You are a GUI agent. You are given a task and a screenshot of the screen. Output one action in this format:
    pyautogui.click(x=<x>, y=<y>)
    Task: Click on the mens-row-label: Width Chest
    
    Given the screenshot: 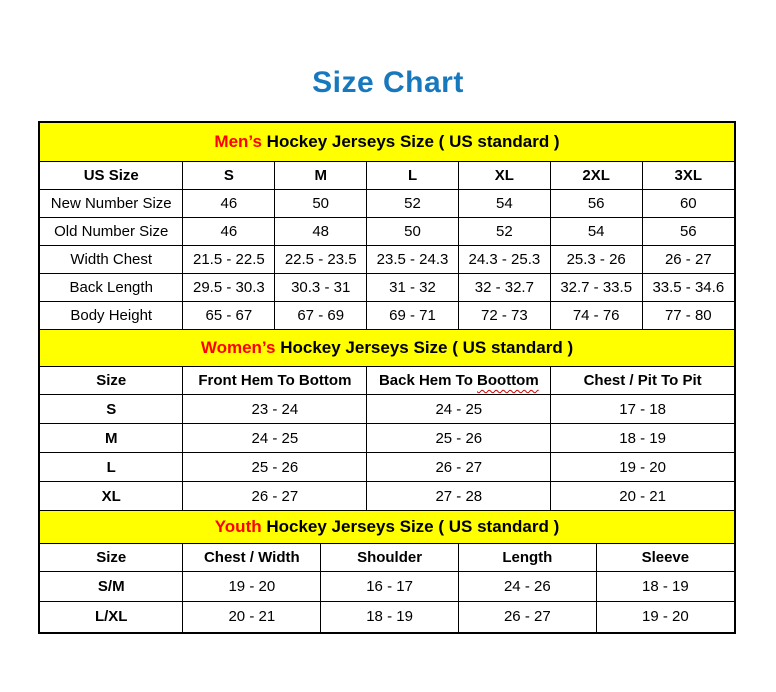 What is the action you would take?
    pyautogui.click(x=112, y=259)
    